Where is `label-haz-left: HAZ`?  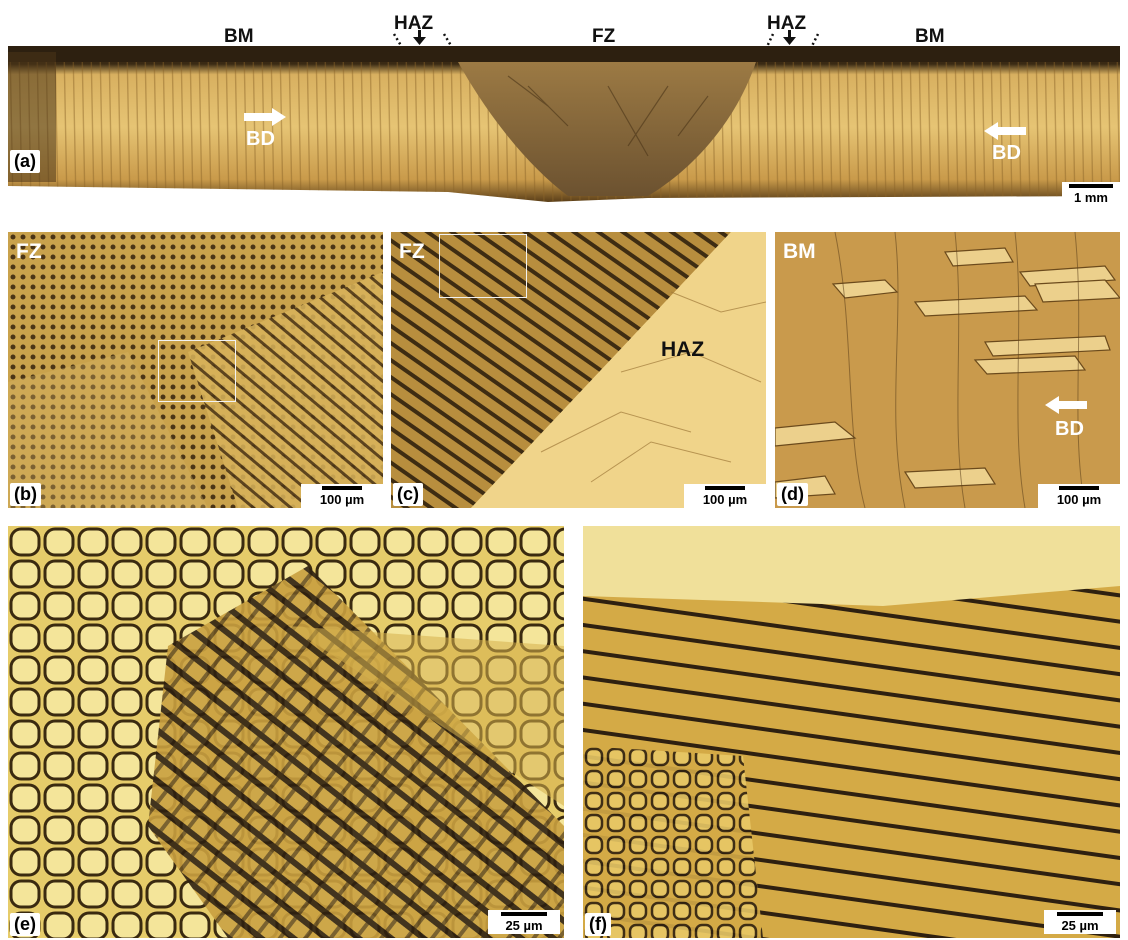 label-haz-left: HAZ is located at coordinates (414, 23).